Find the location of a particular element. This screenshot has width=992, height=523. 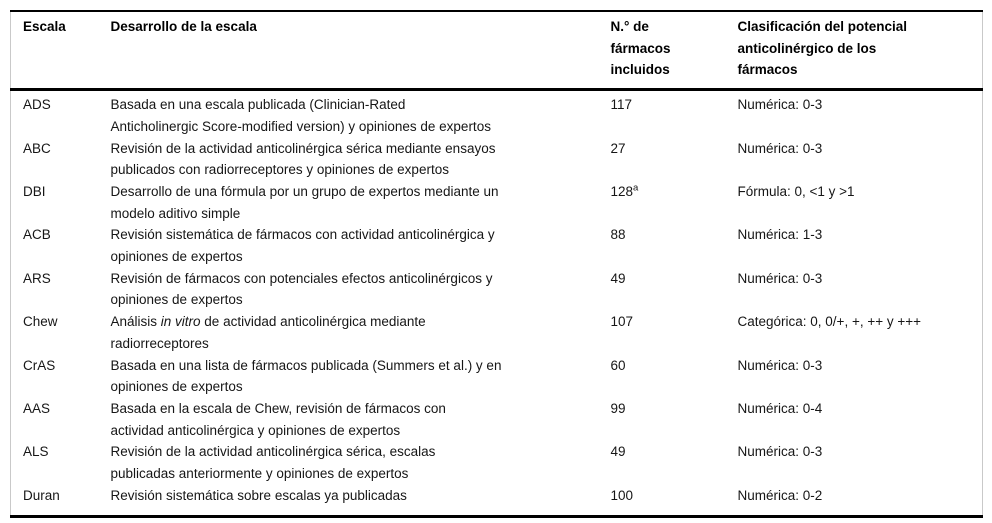

count-cell: 88 is located at coordinates (674, 245).